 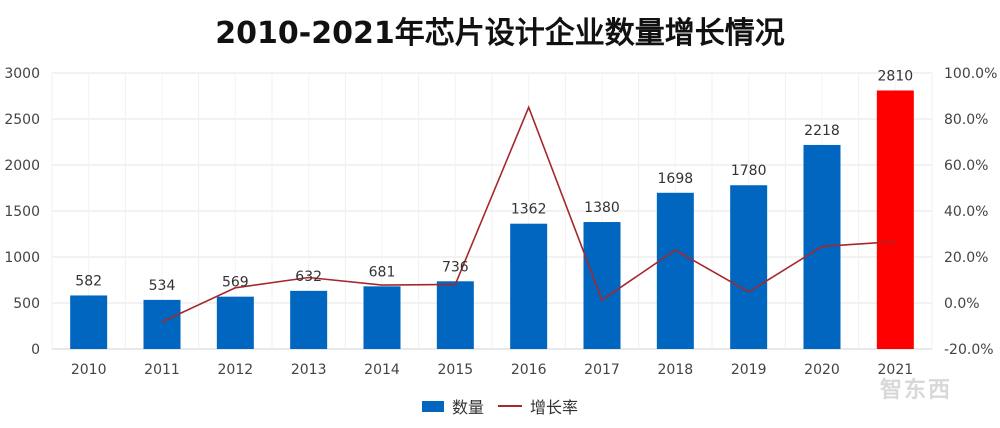 What do you see at coordinates (916, 390) in the screenshot?
I see `watermark-logo: 智东西` at bounding box center [916, 390].